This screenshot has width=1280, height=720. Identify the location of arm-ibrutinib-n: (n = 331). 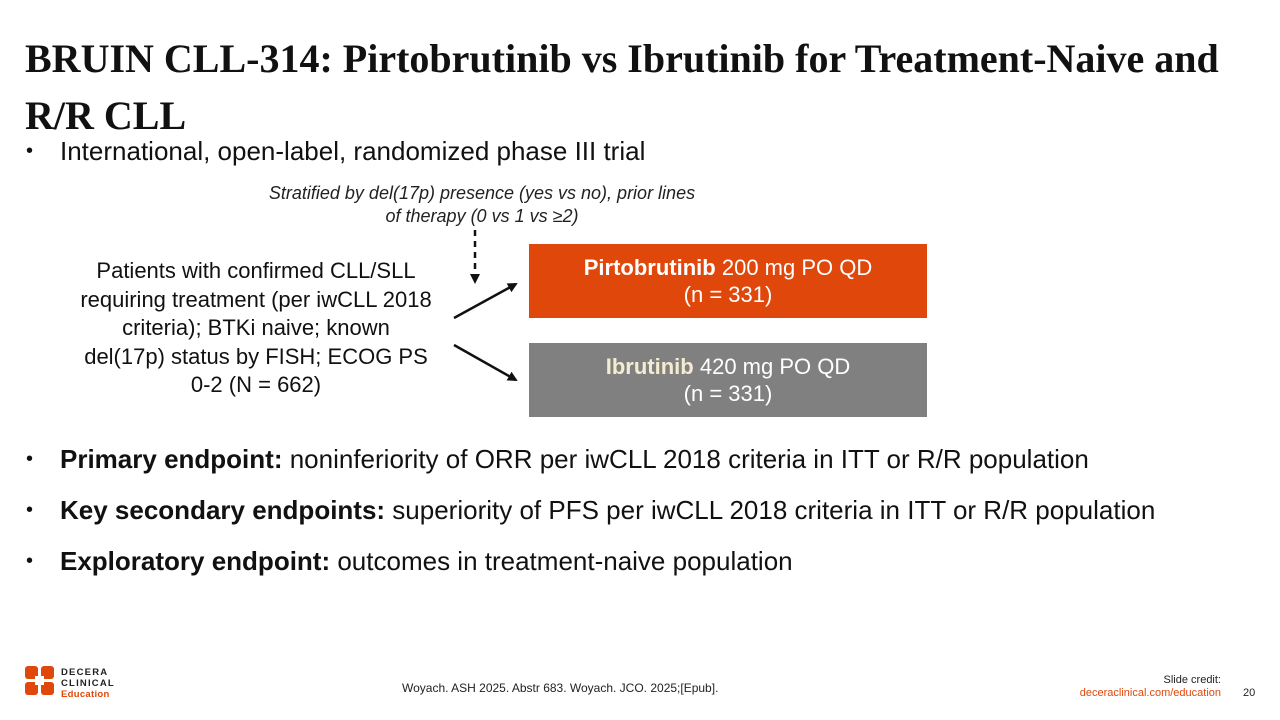
(728, 393).